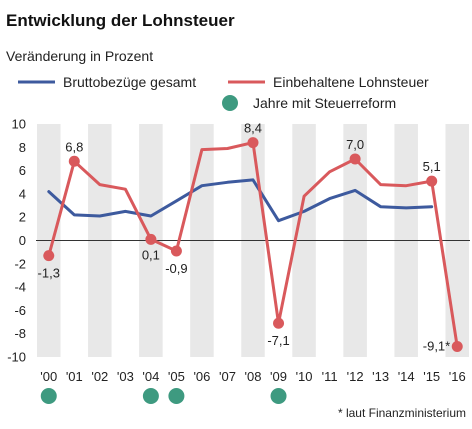 This screenshot has height=429, width=472. What do you see at coordinates (20, 263) in the screenshot?
I see `y-tick-label: -2` at bounding box center [20, 263].